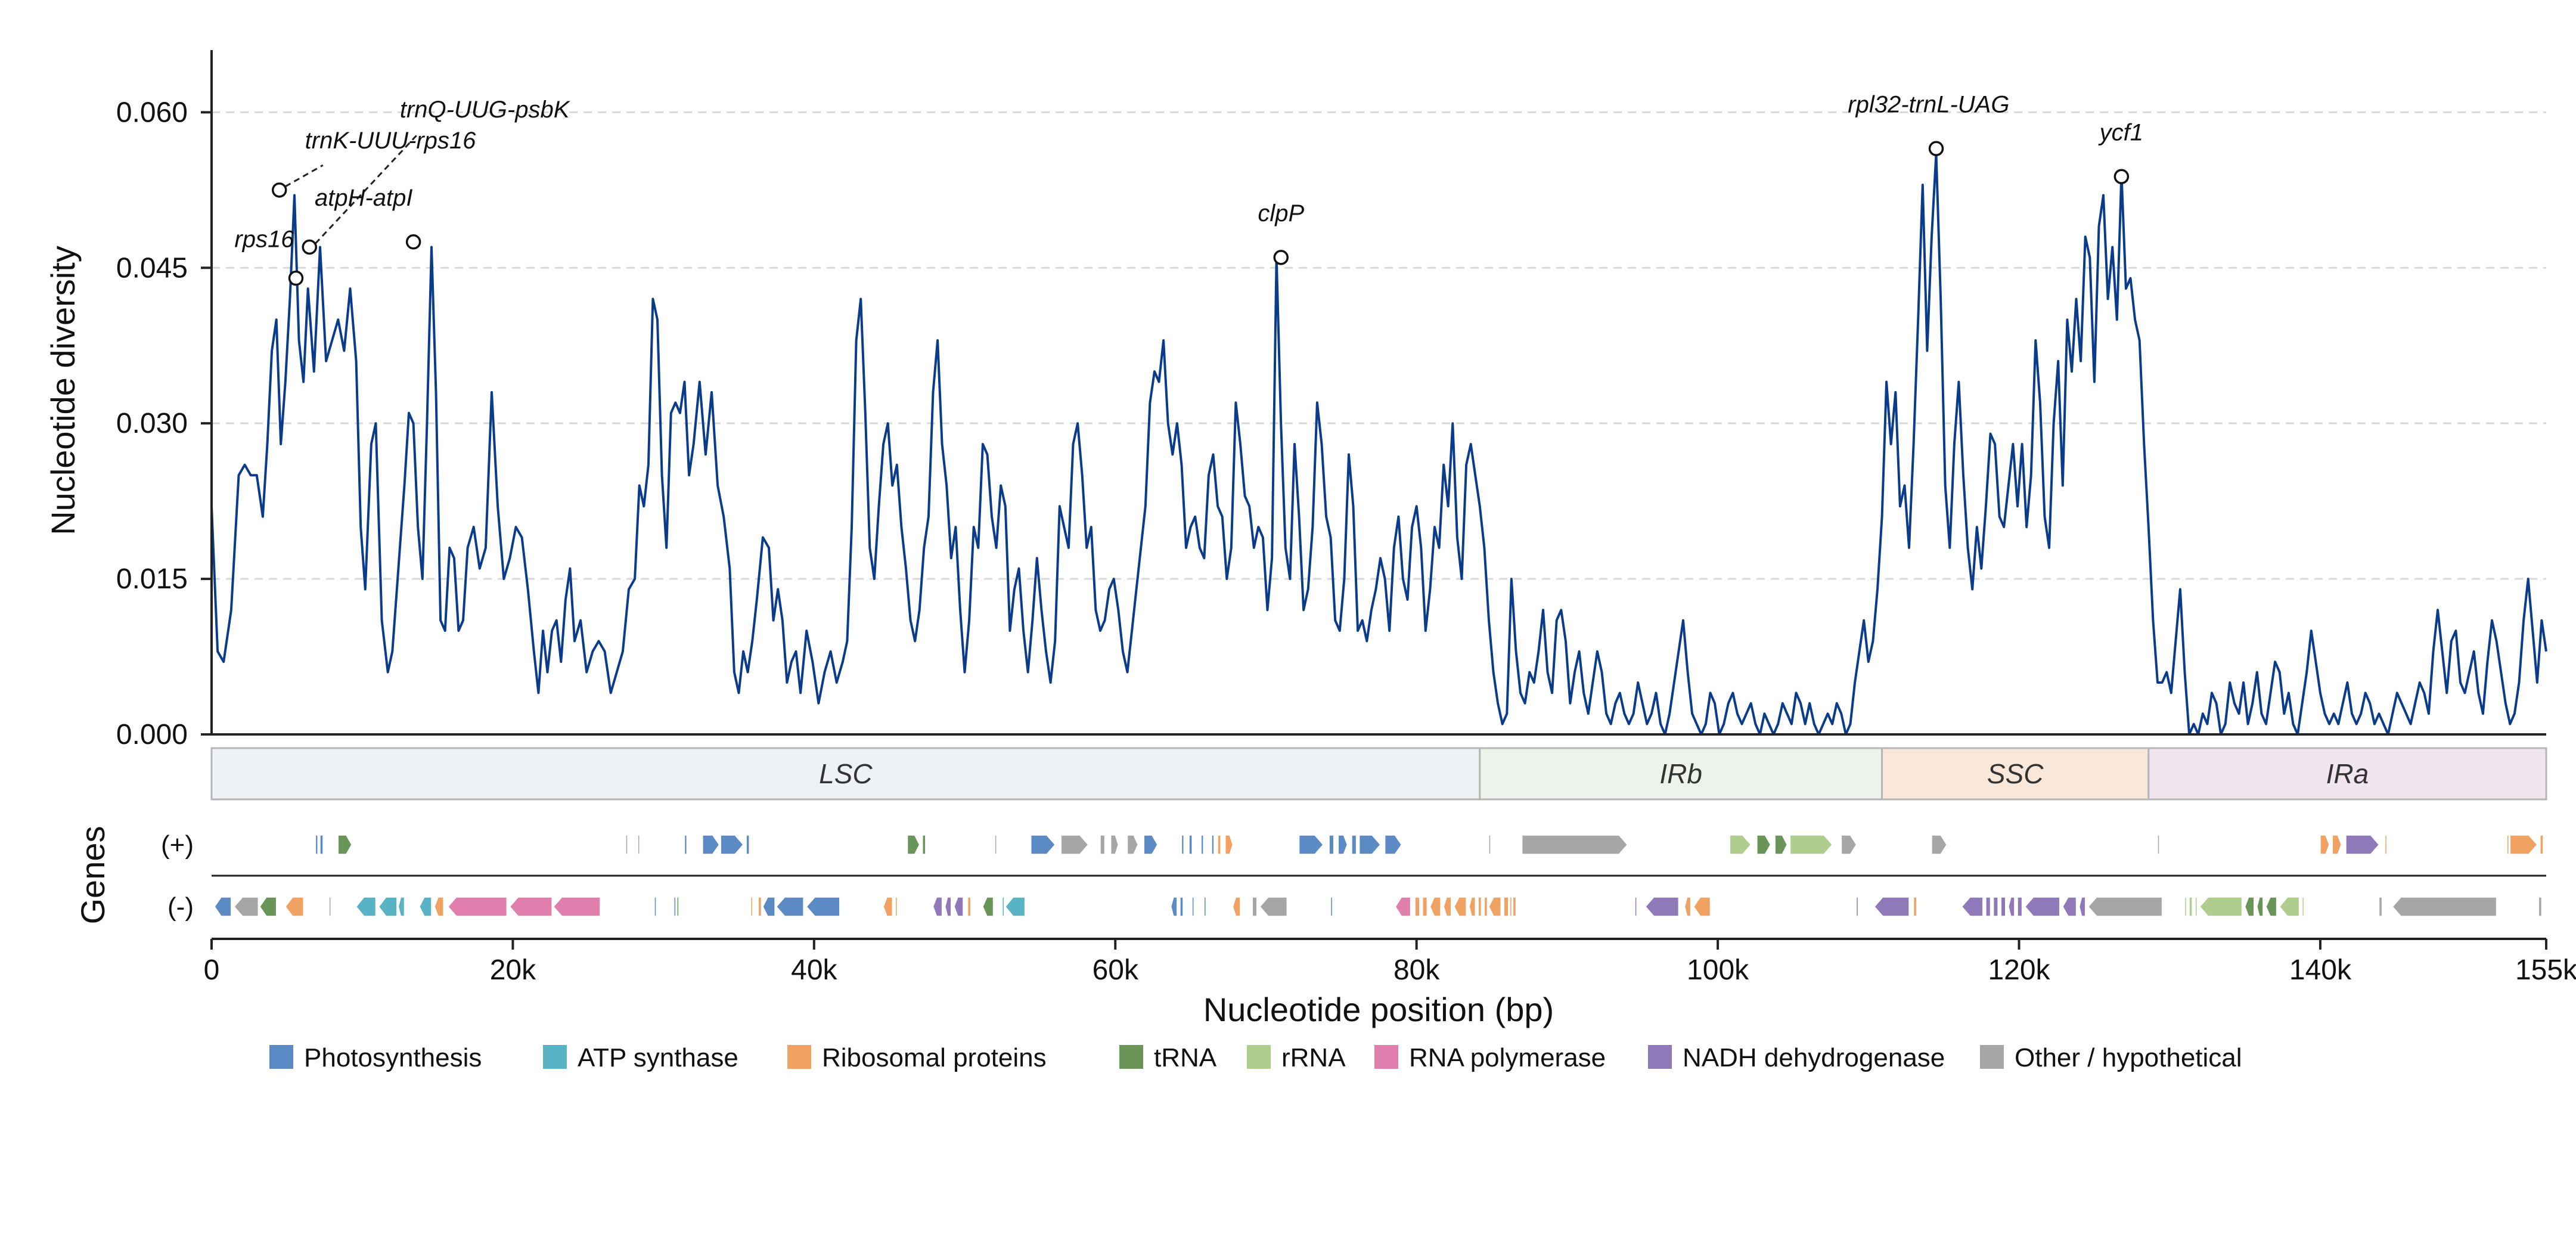  I want to click on y-tick-label: 0.015, so click(152, 579).